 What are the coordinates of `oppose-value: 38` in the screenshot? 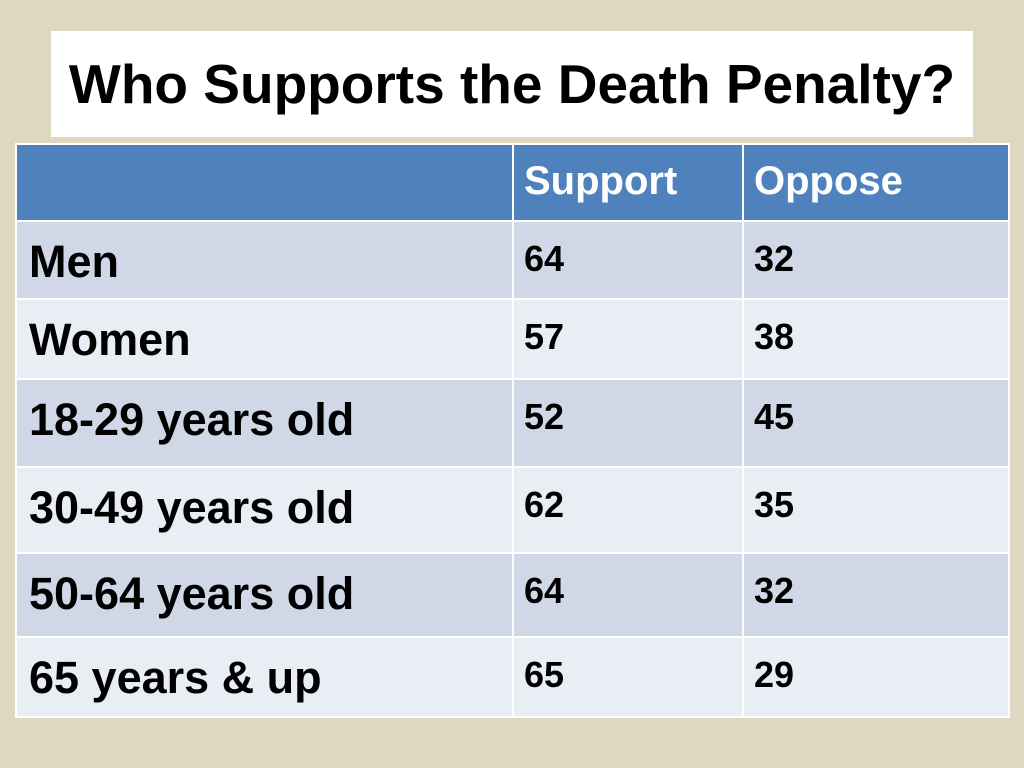 It's located at (876, 339).